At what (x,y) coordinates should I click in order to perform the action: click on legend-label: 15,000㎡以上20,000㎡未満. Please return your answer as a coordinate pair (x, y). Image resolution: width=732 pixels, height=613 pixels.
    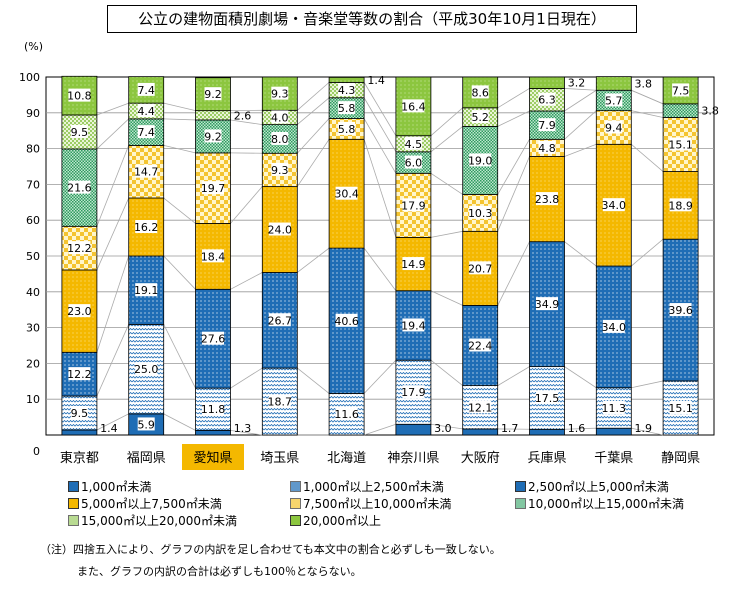
    Looking at the image, I should click on (159, 521).